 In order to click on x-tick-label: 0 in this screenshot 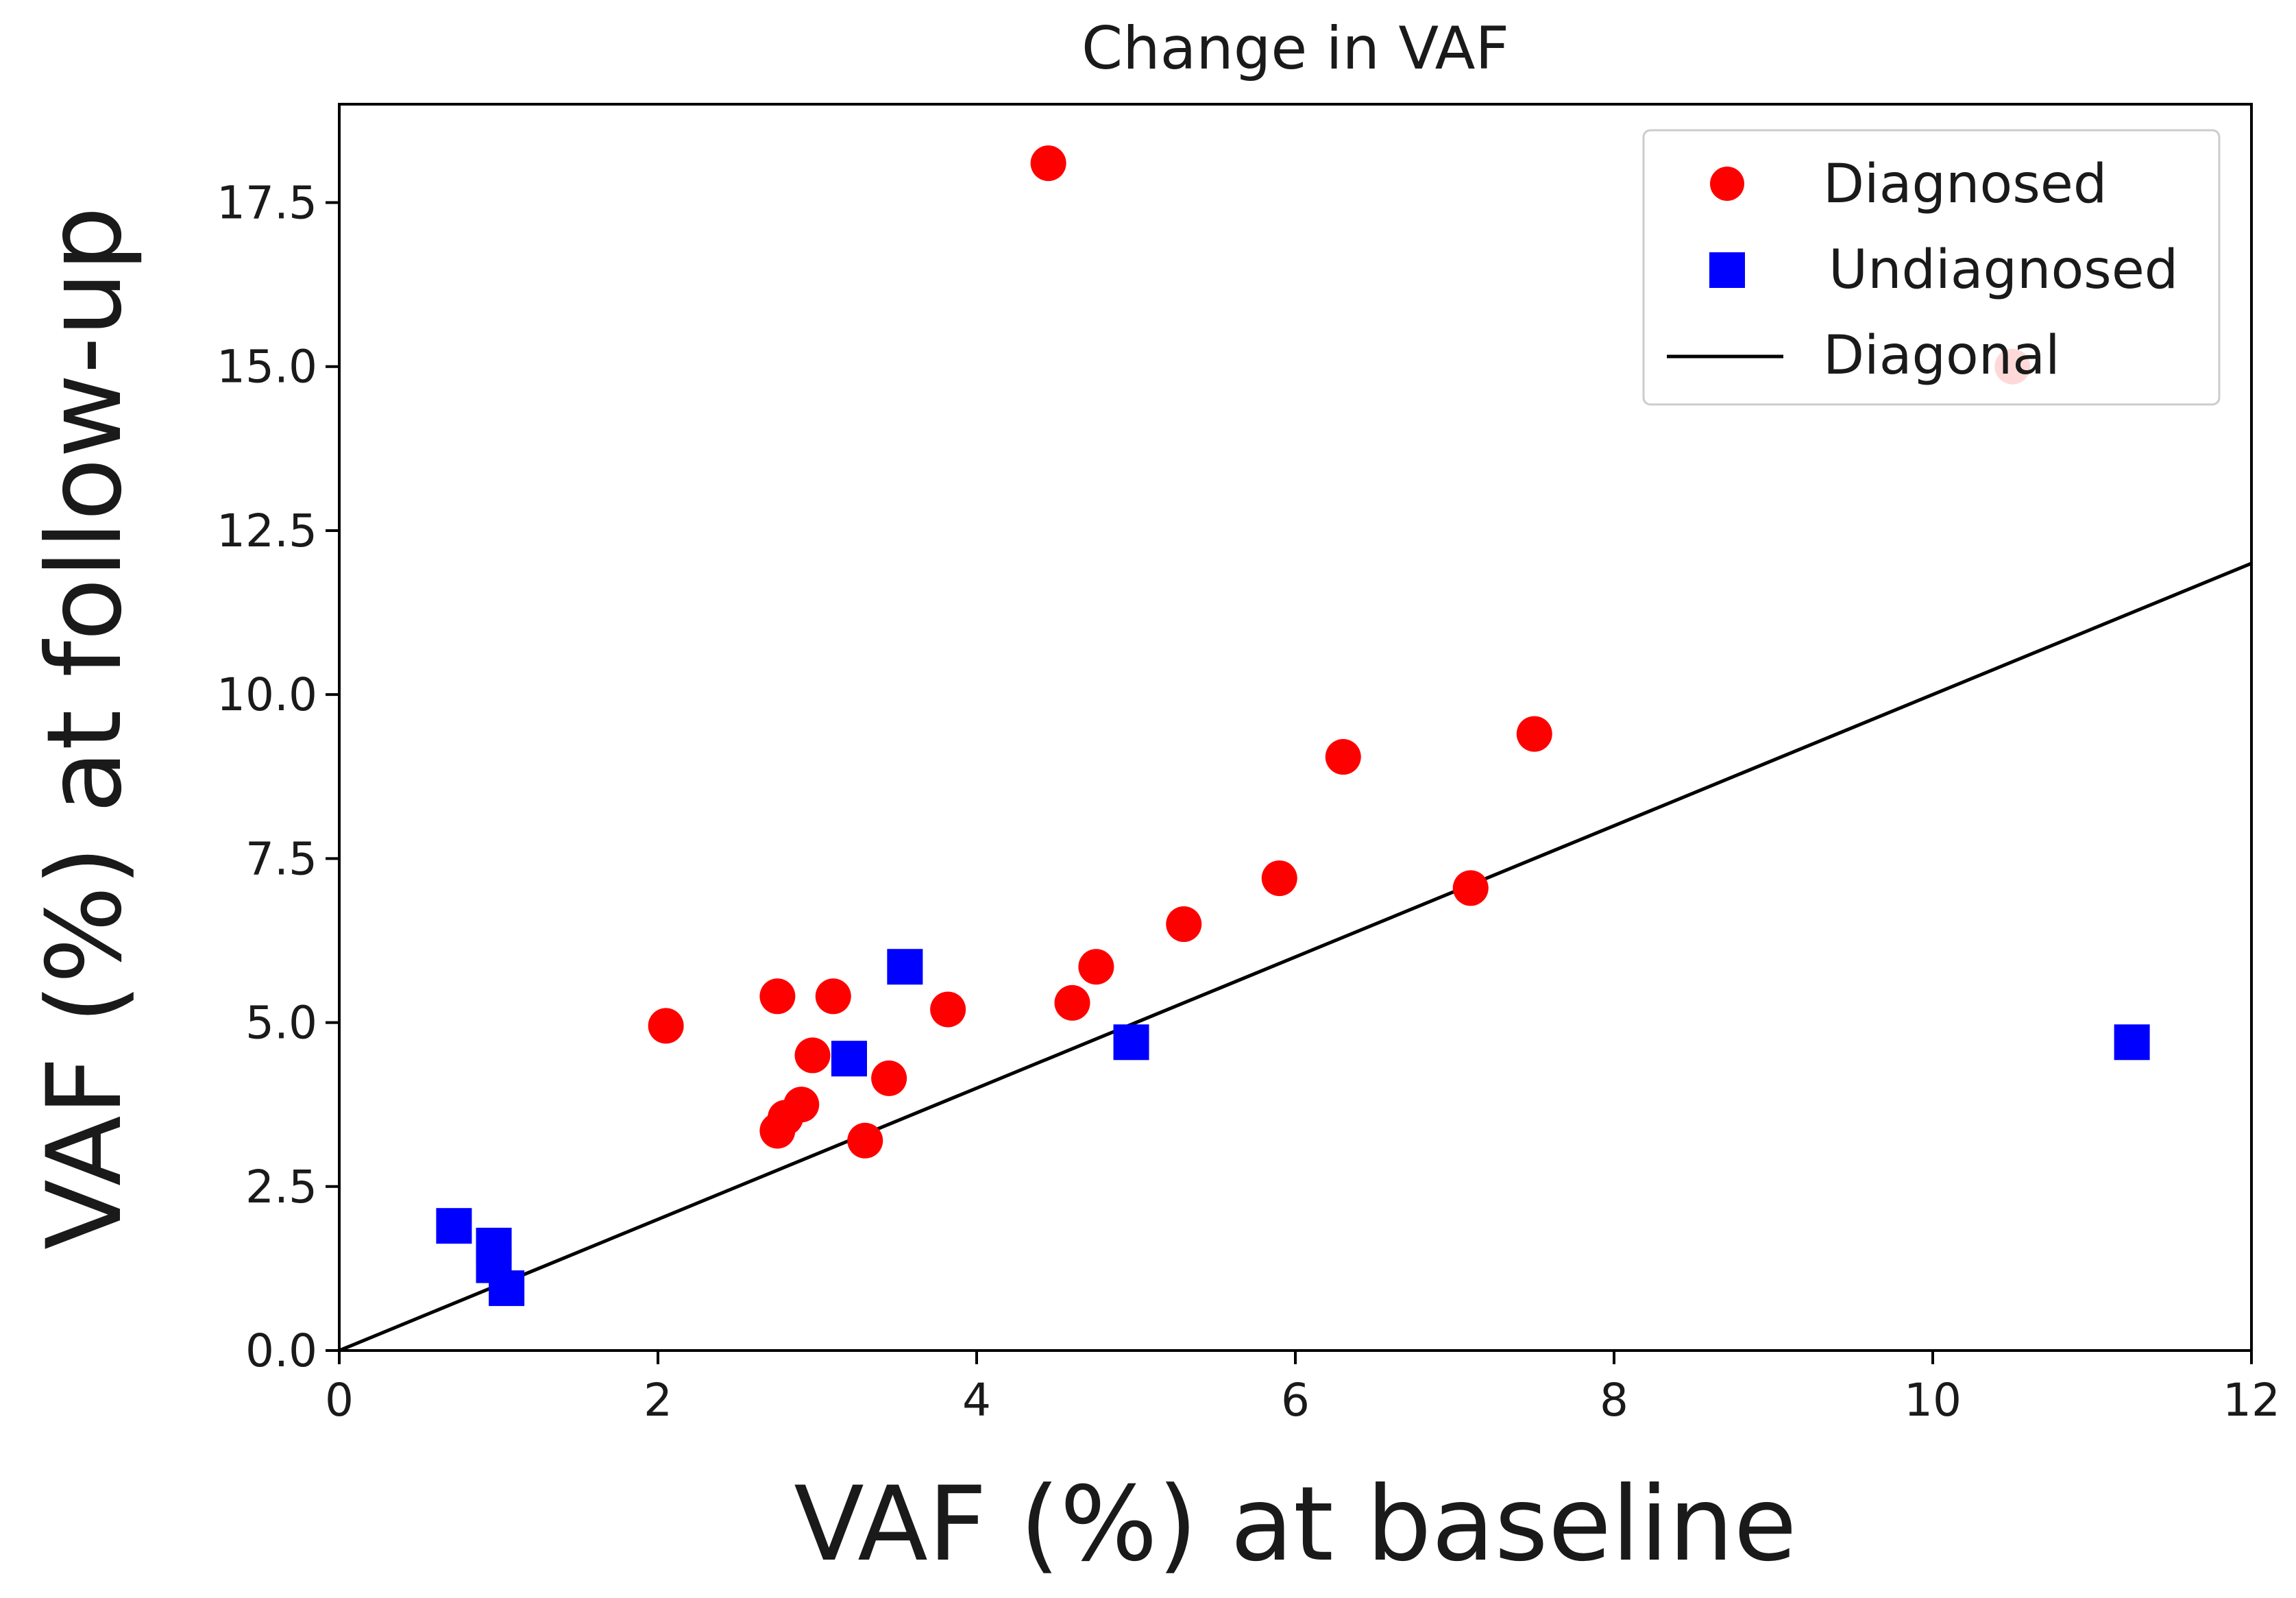, I will do `click(339, 1400)`.